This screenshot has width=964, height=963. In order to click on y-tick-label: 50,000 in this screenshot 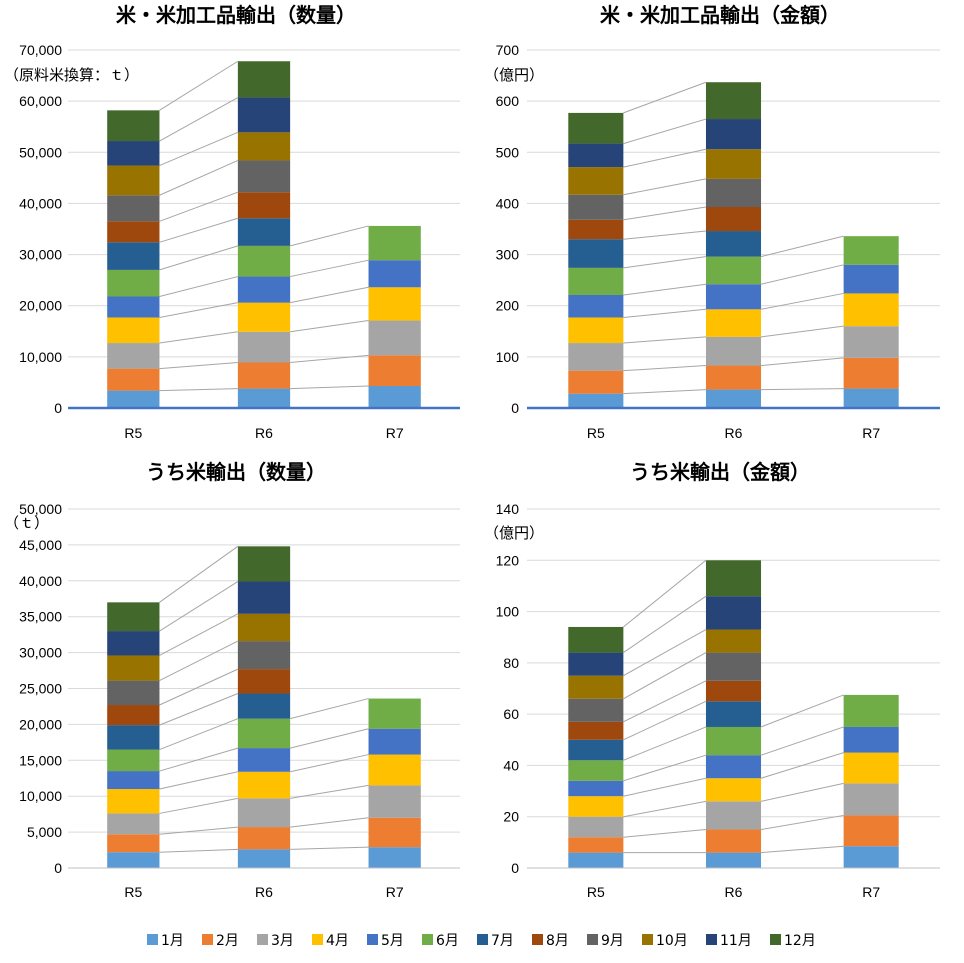, I will do `click(40, 152)`.